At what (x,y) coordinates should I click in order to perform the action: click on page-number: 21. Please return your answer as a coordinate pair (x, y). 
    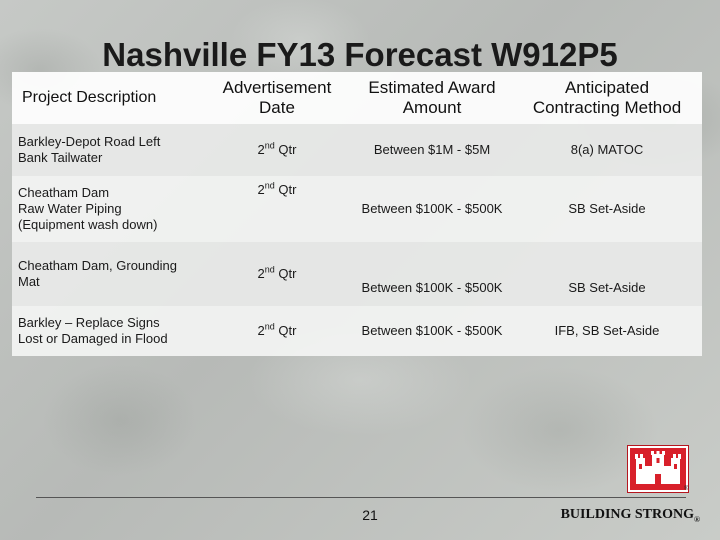
    Looking at the image, I should click on (370, 515).